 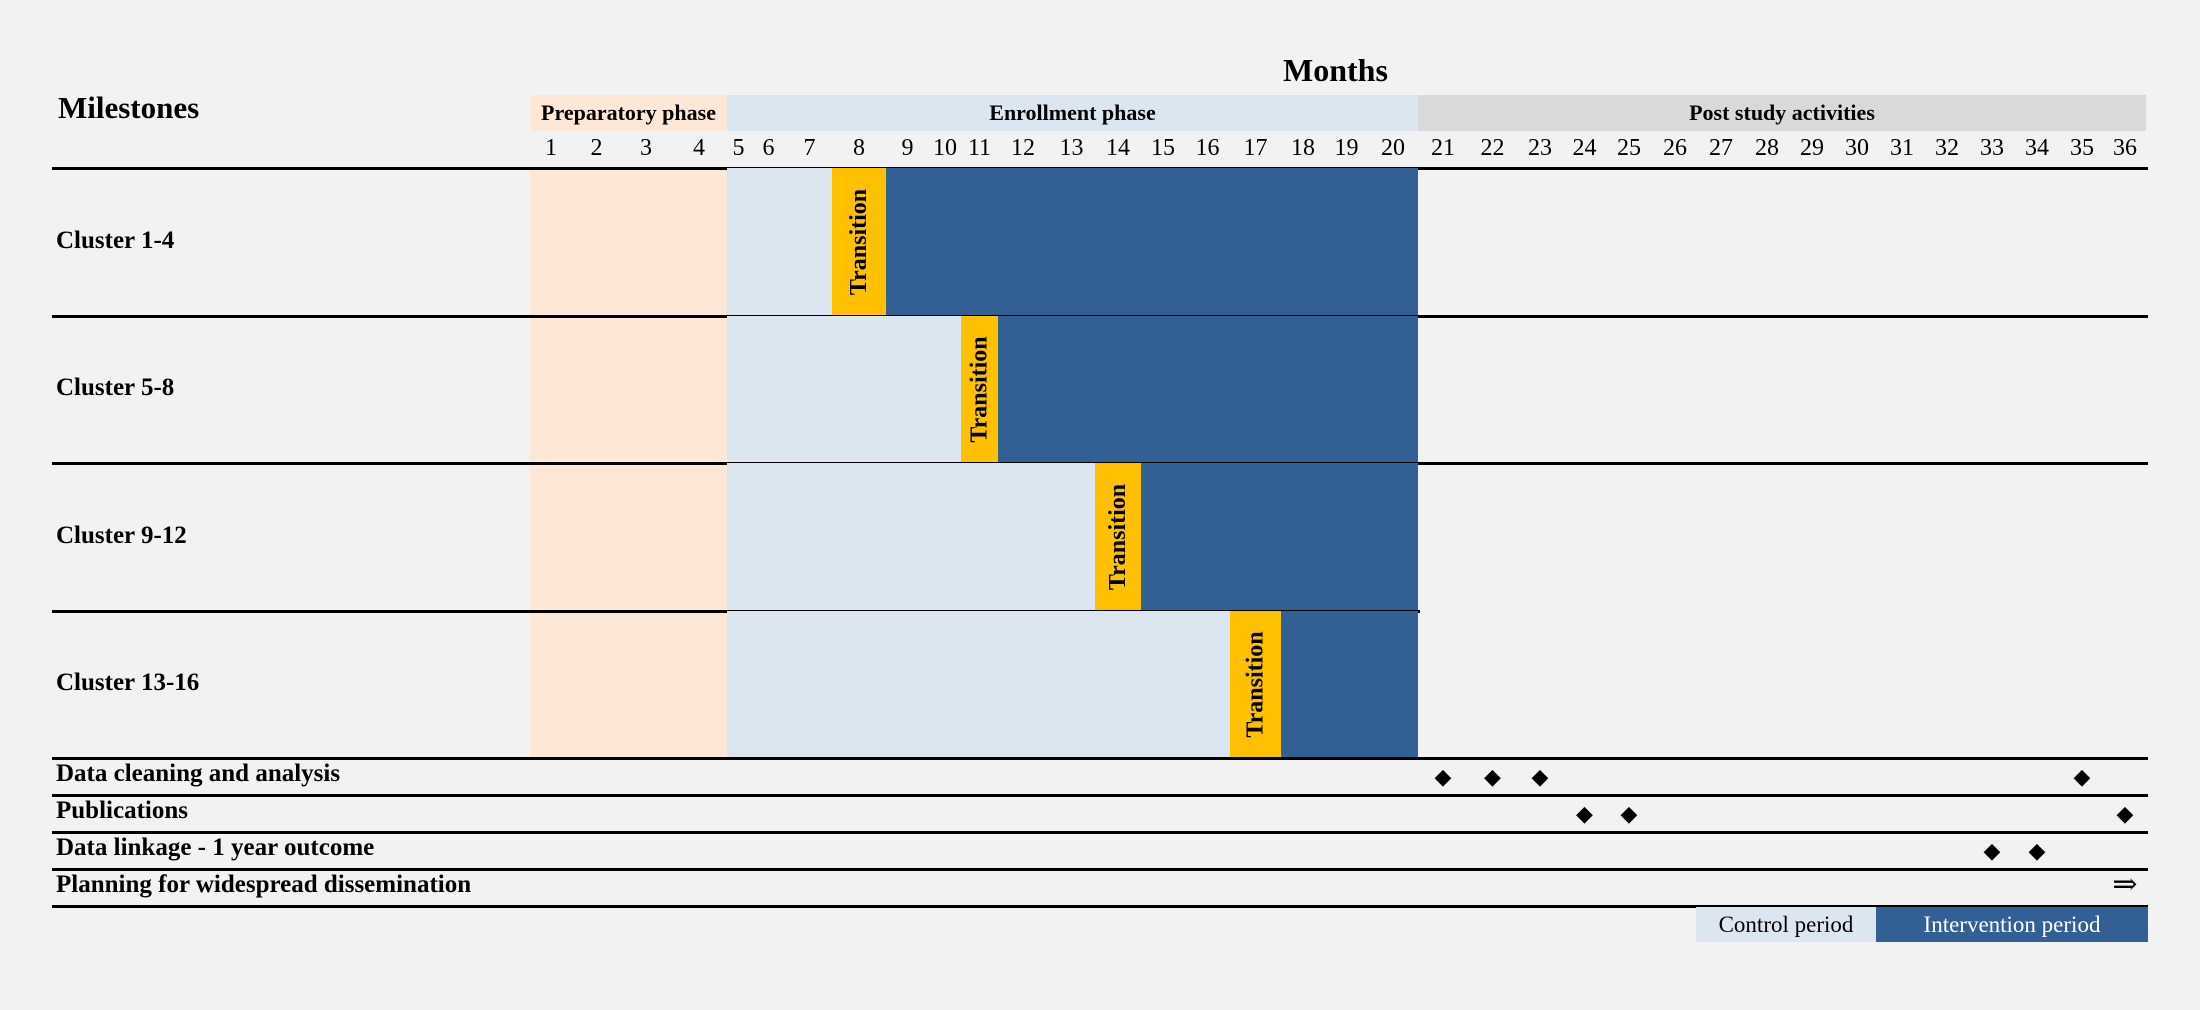 I want to click on month-label: 6, so click(x=768, y=148).